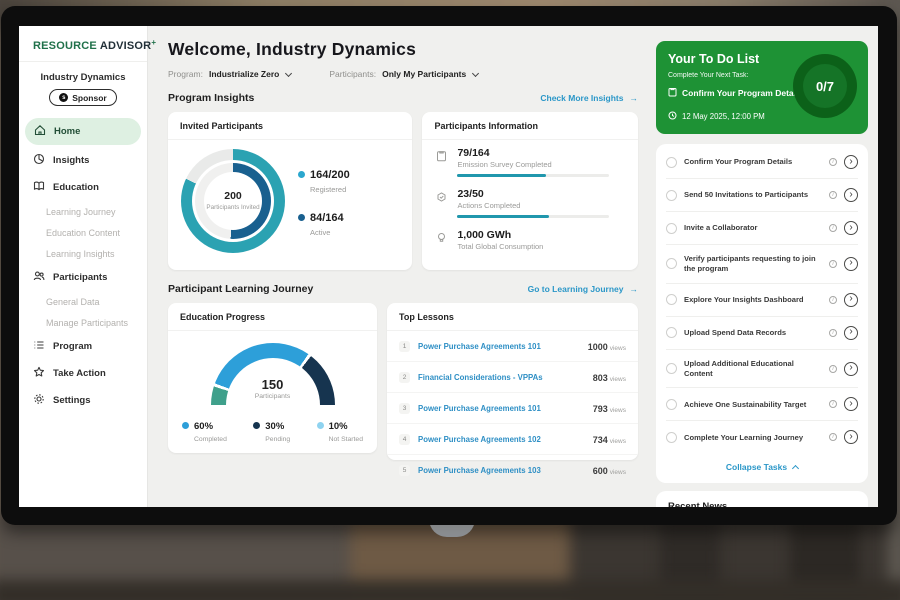  What do you see at coordinates (271, 429) in the screenshot?
I see `legend-item-pending: 30% Pending` at bounding box center [271, 429].